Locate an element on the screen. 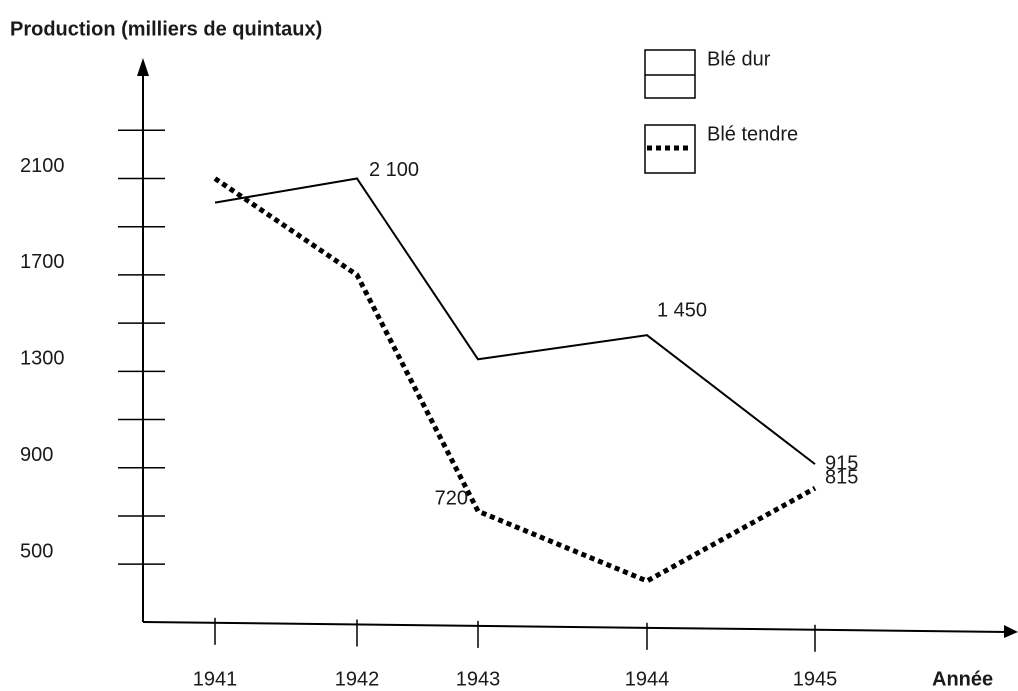 This screenshot has height=691, width=1018. x-tick-label: 1941 is located at coordinates (215, 679).